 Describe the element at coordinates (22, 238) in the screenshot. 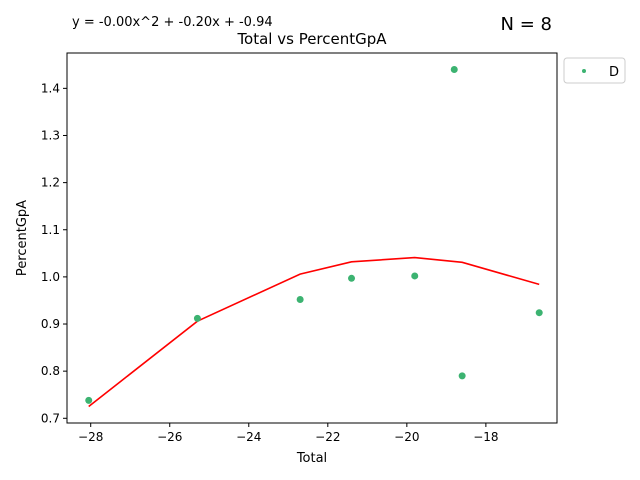

I see `y-axis-label: PercentGpA` at that location.